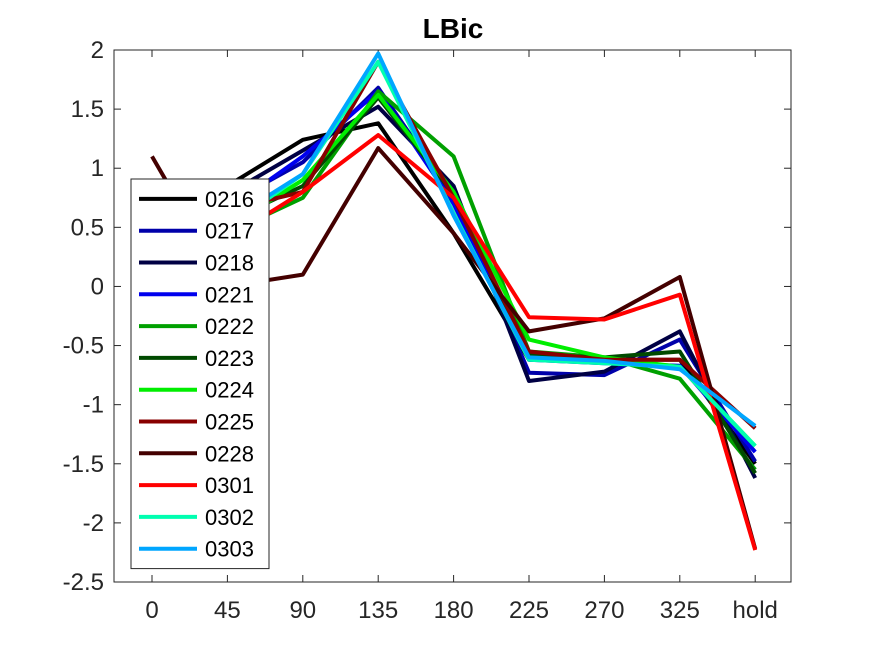 This screenshot has height=656, width=875. I want to click on y-tick-label: 2, so click(97, 50).